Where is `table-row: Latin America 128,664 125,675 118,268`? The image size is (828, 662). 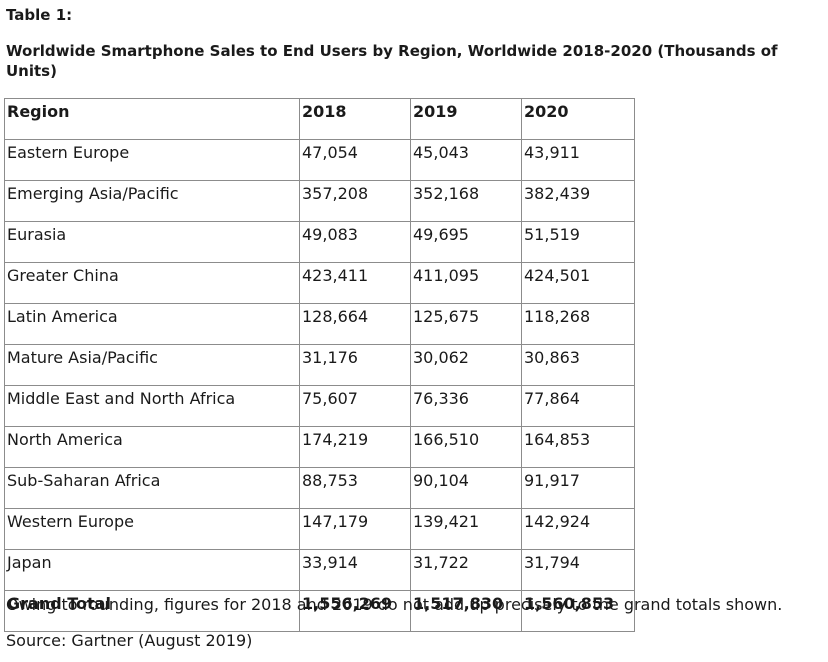
table-row: Latin America 128,664 125,675 118,268 is located at coordinates (319, 324).